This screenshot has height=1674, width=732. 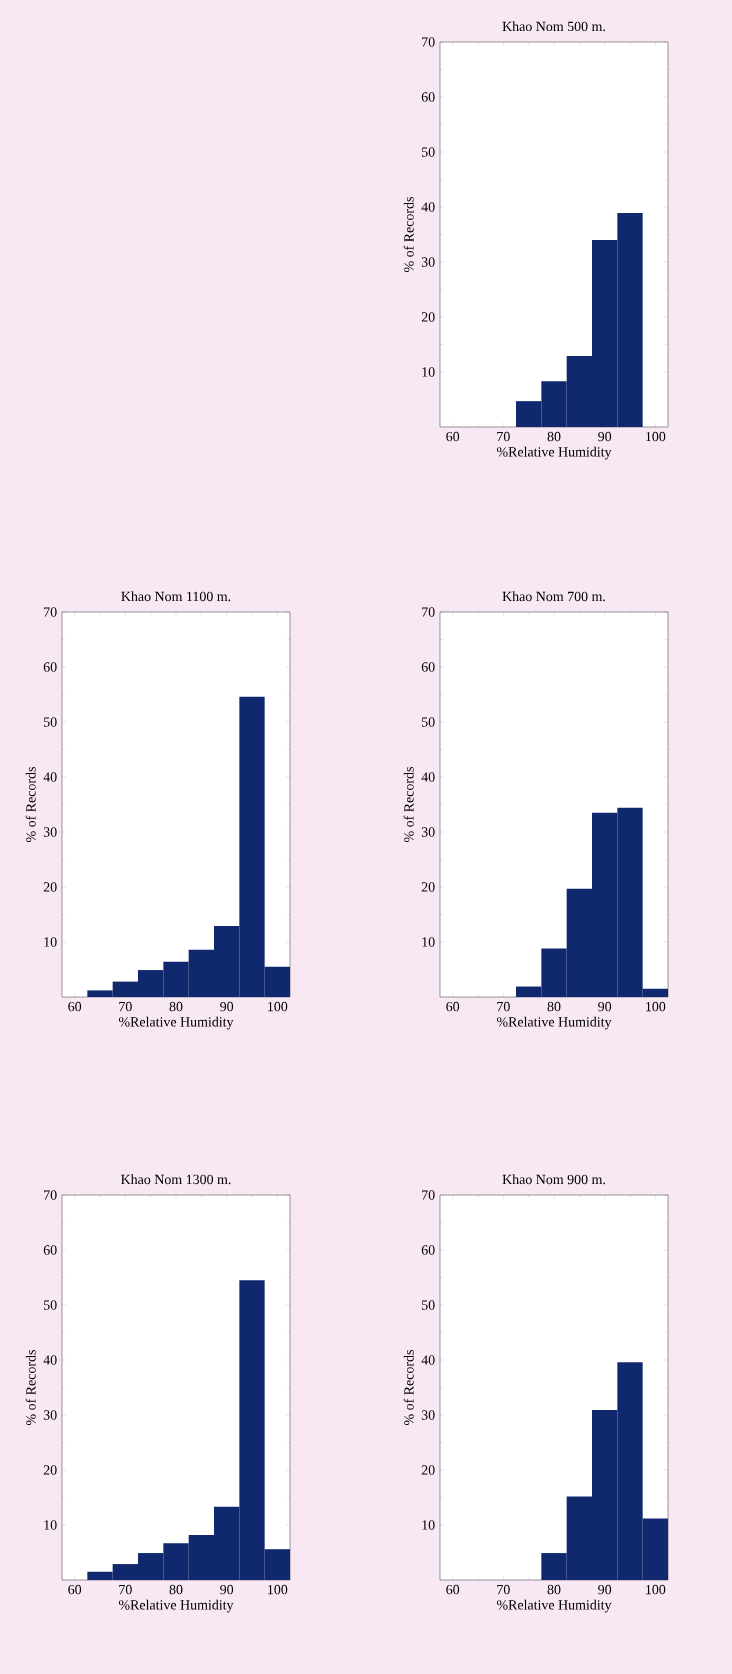 What do you see at coordinates (176, 1179) in the screenshot?
I see `chart-title: Khao Nom 1300 m.` at bounding box center [176, 1179].